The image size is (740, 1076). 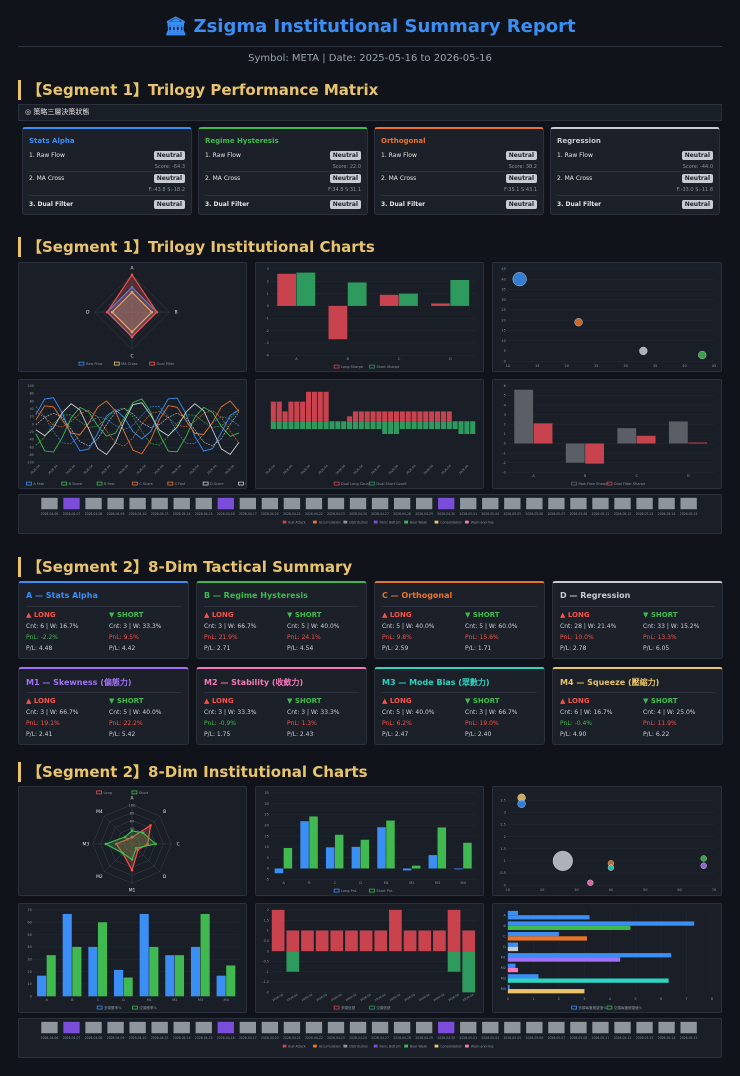 I want to click on legend-label: C Score, so click(x=145, y=484).